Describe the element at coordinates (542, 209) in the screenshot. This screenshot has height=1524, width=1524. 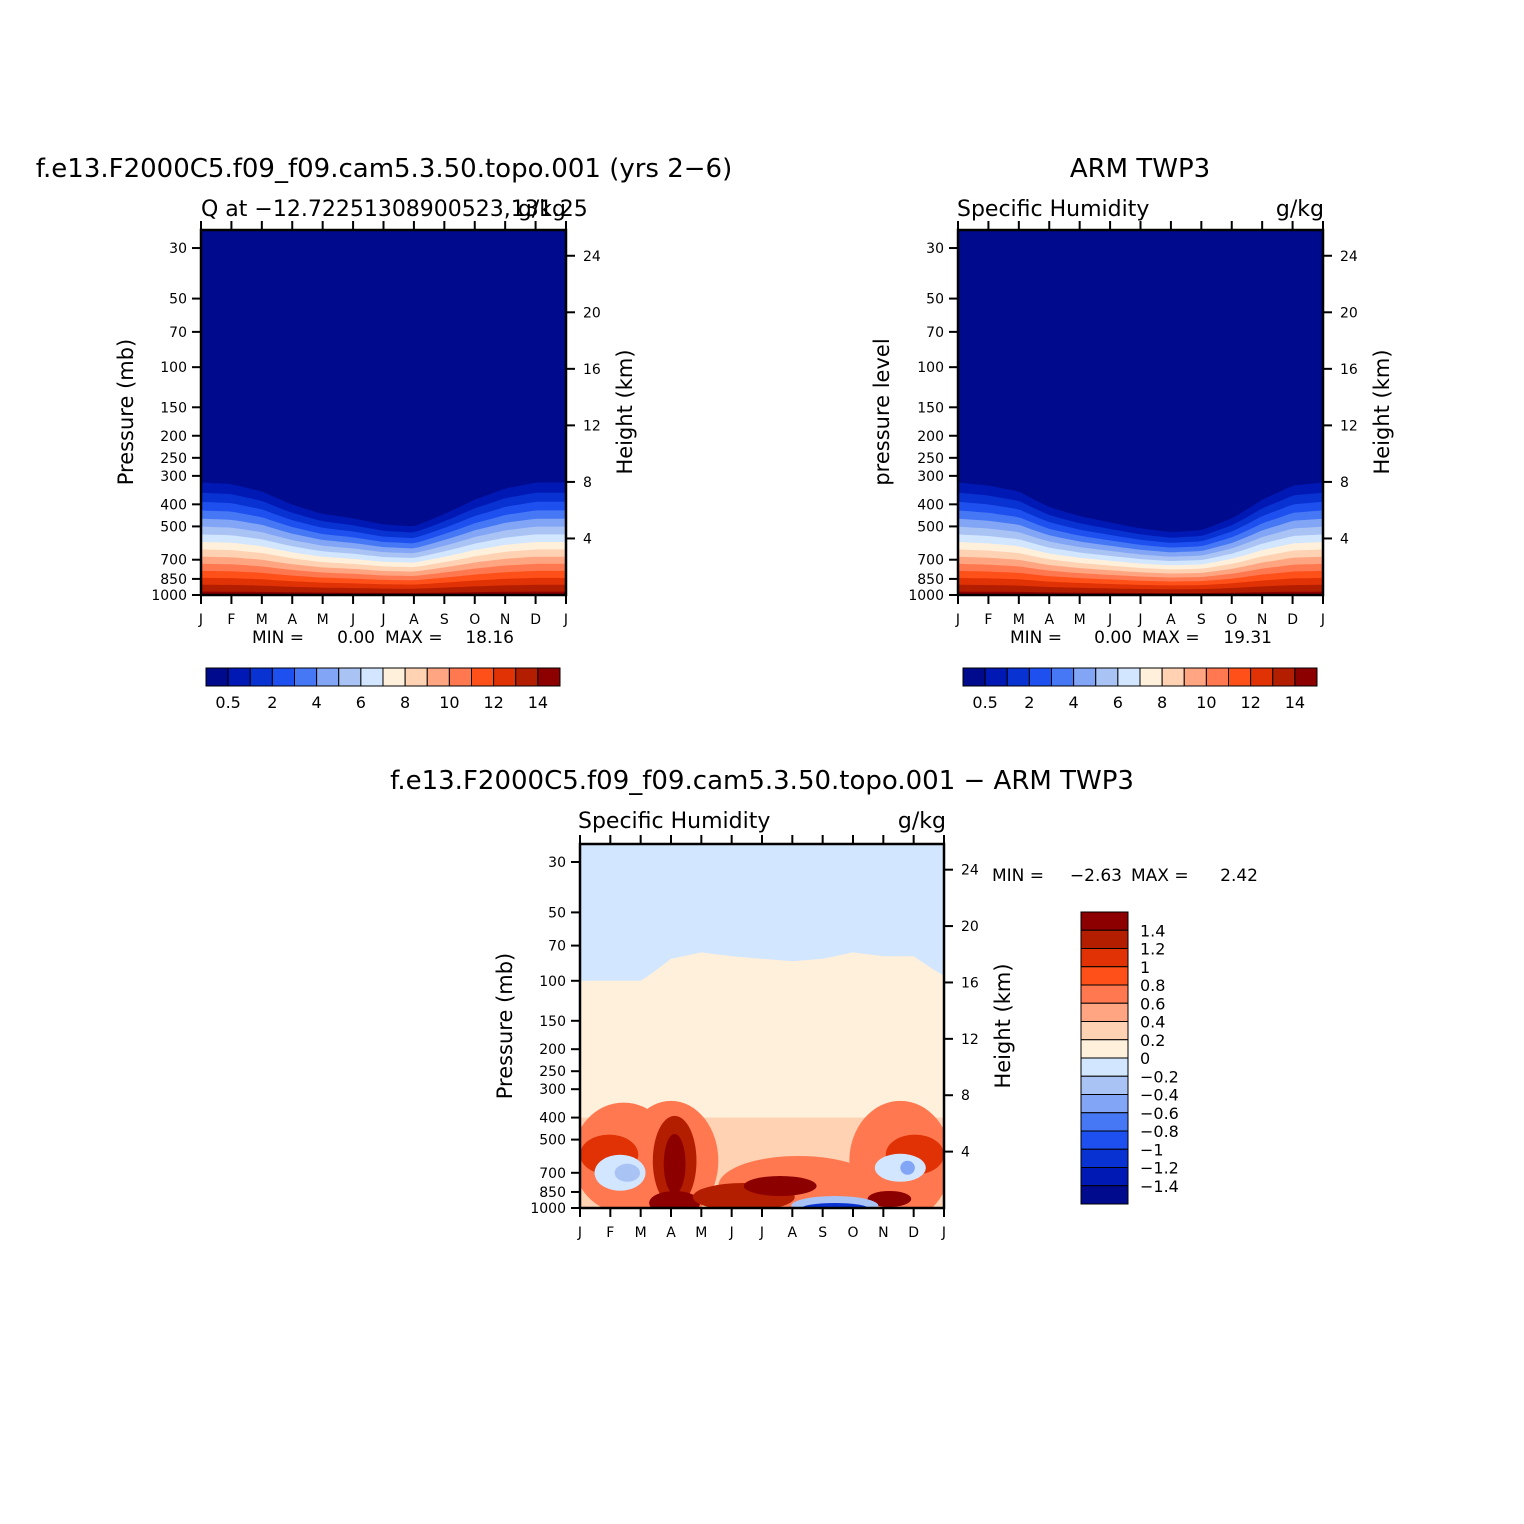
I see `panel-model-subtitle-right: g/kg` at that location.